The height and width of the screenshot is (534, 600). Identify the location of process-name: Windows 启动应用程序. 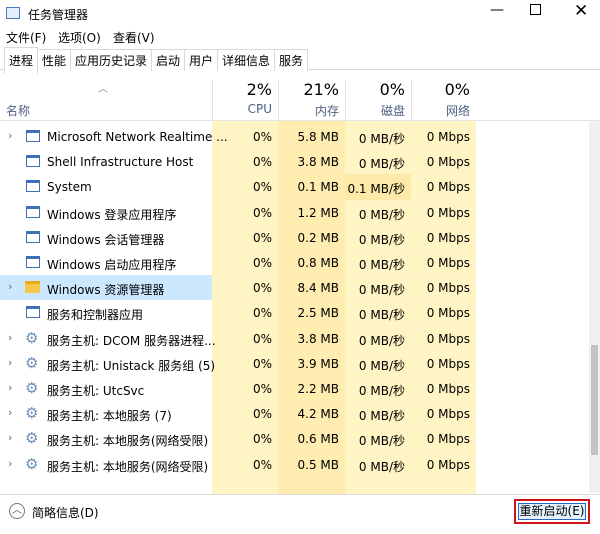
(112, 265).